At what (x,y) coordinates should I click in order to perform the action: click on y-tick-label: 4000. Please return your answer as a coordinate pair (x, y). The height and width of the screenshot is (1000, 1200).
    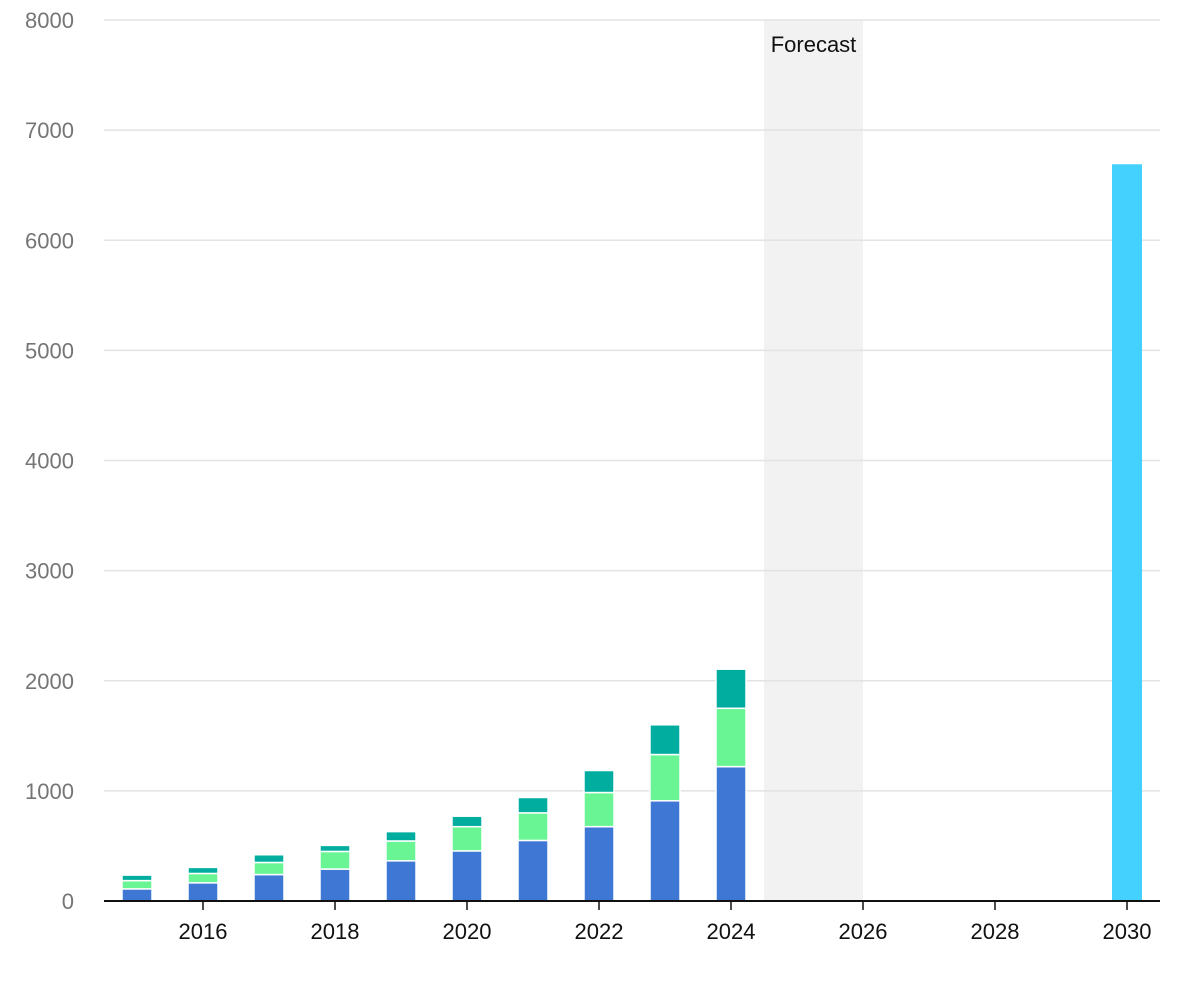
    Looking at the image, I should click on (49, 461).